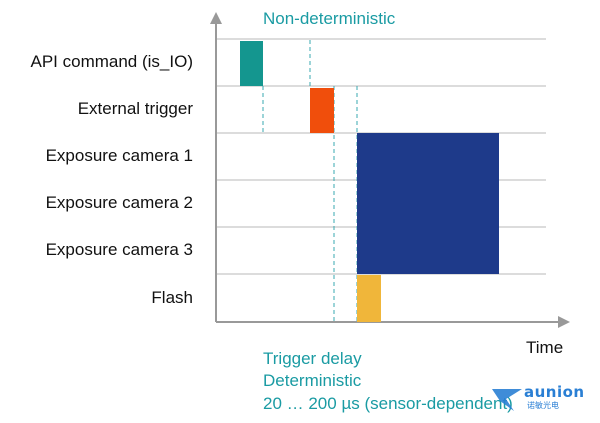 Image resolution: width=600 pixels, height=423 pixels. Describe the element at coordinates (216, 18) in the screenshot. I see `y-axis-arrow` at that location.